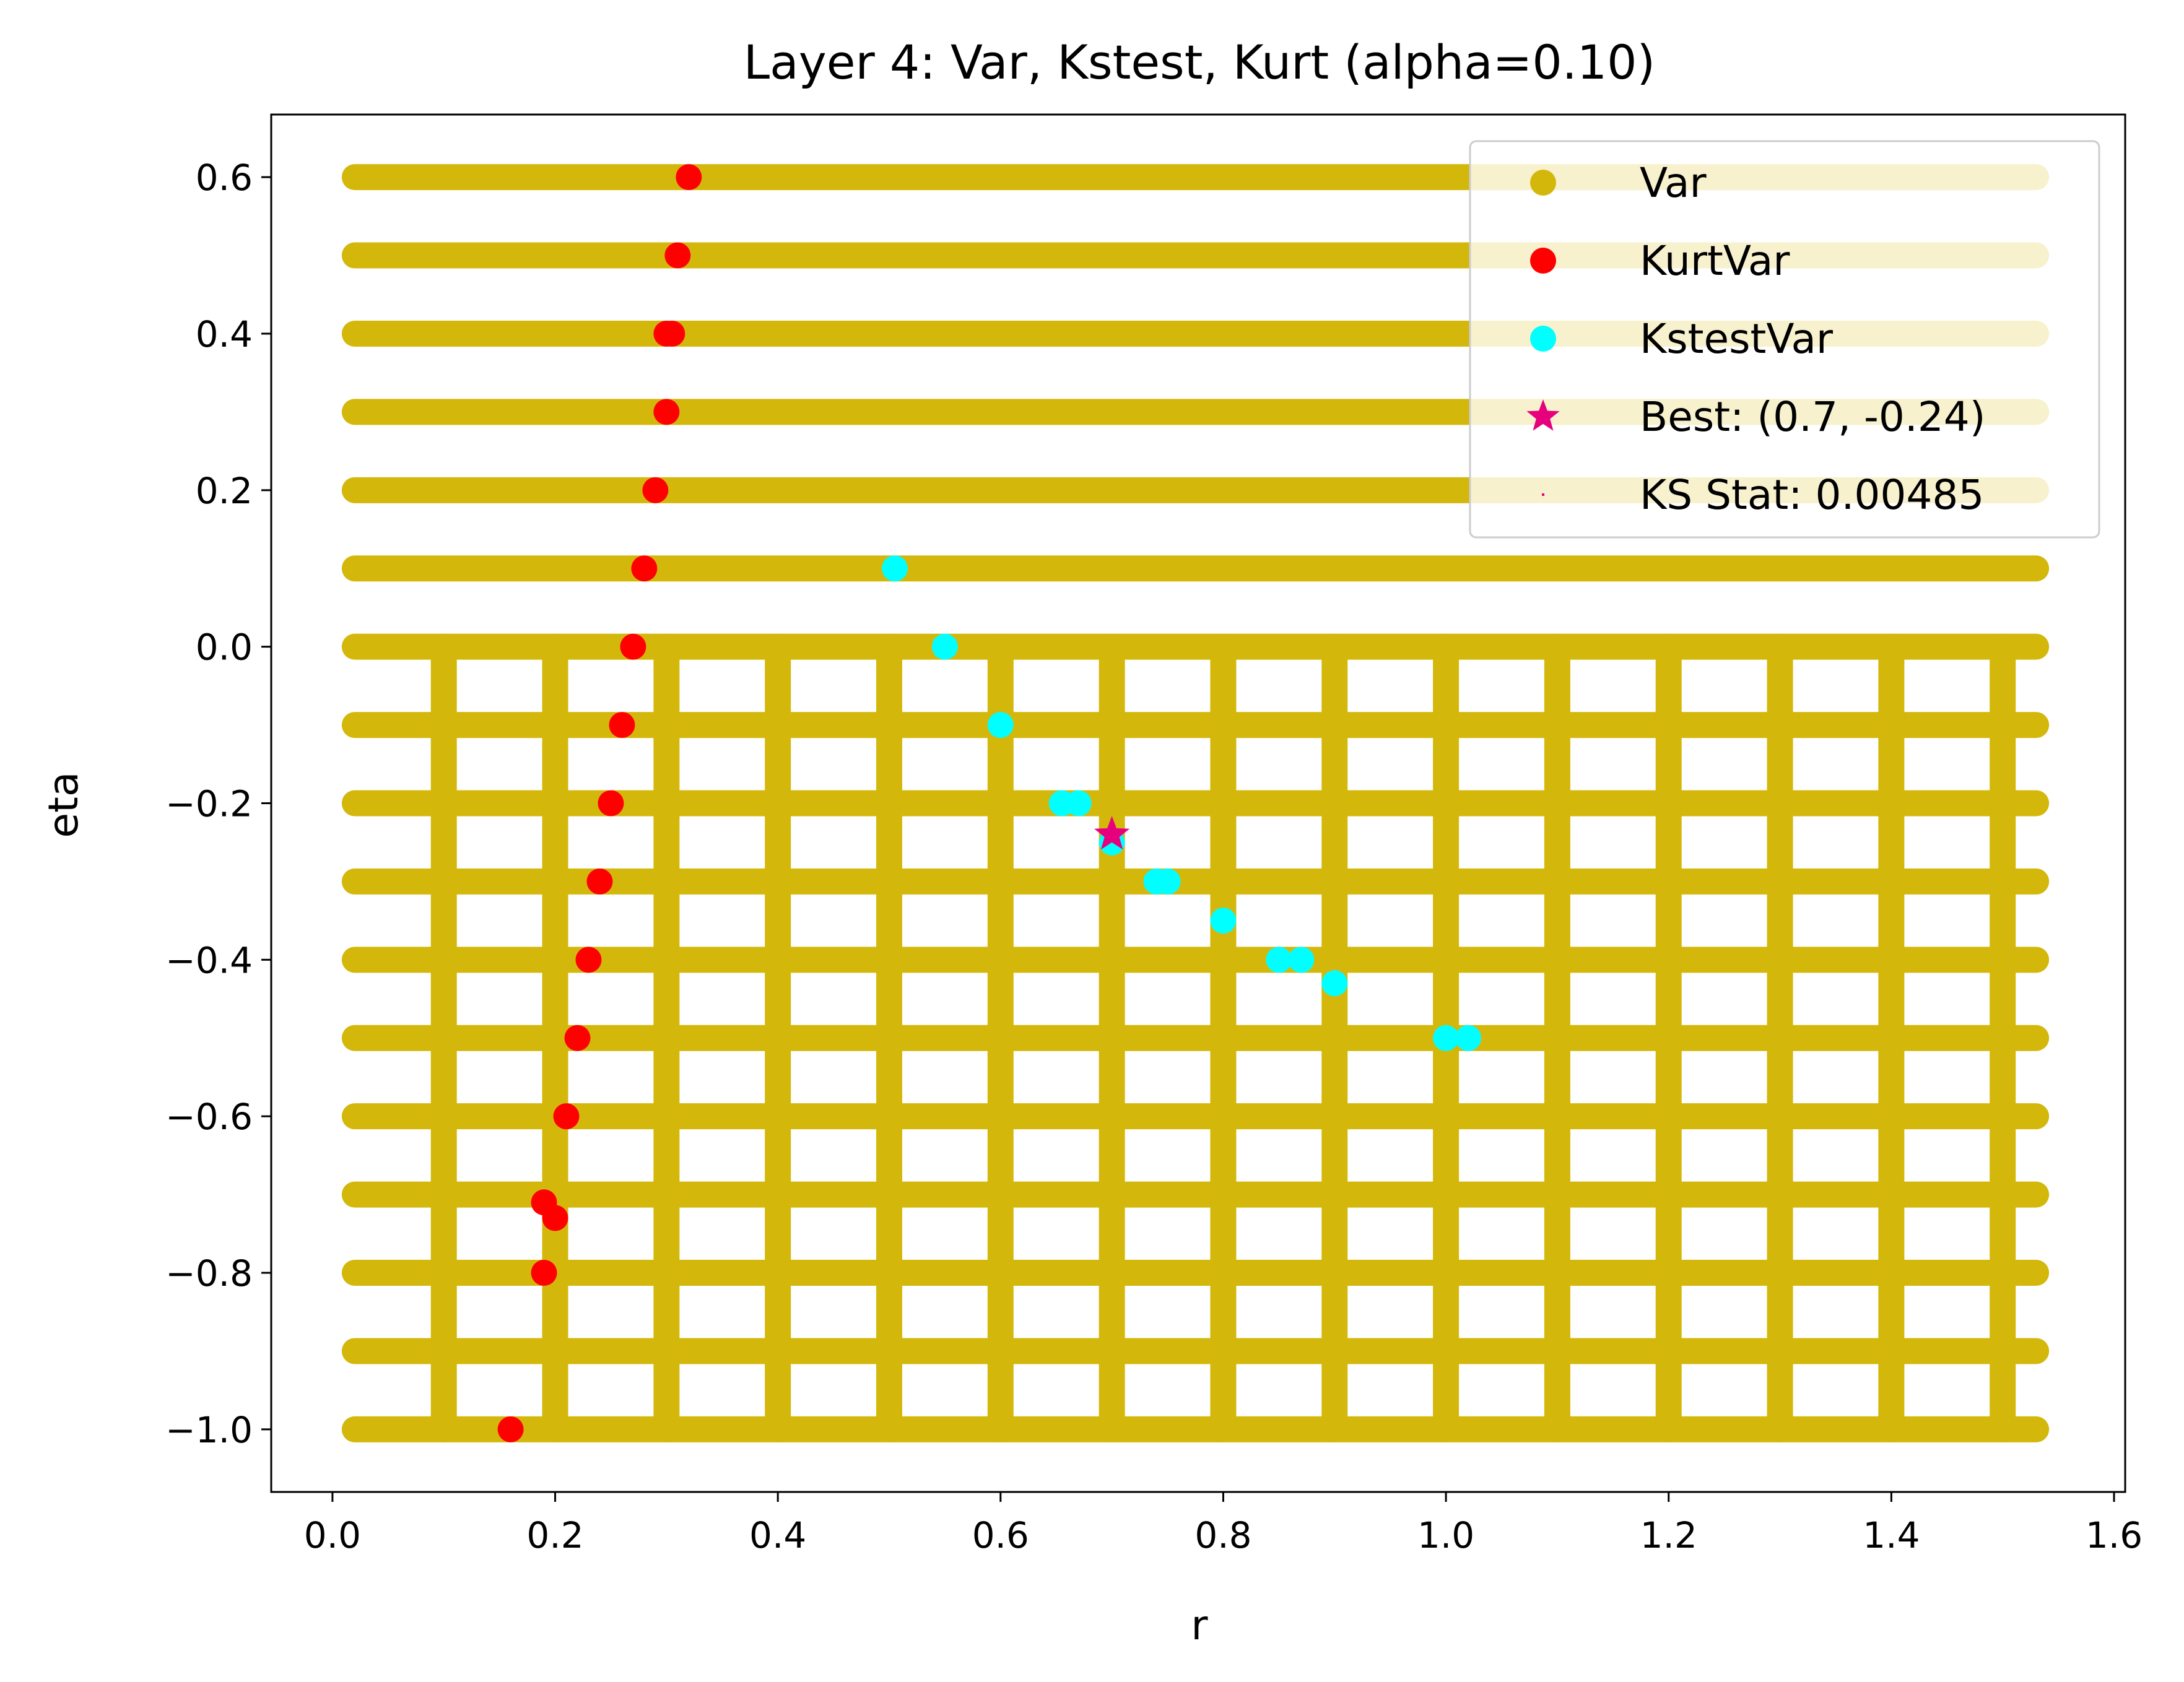  Describe the element at coordinates (332, 1535) in the screenshot. I see `x-tick-label: 0.0` at that location.